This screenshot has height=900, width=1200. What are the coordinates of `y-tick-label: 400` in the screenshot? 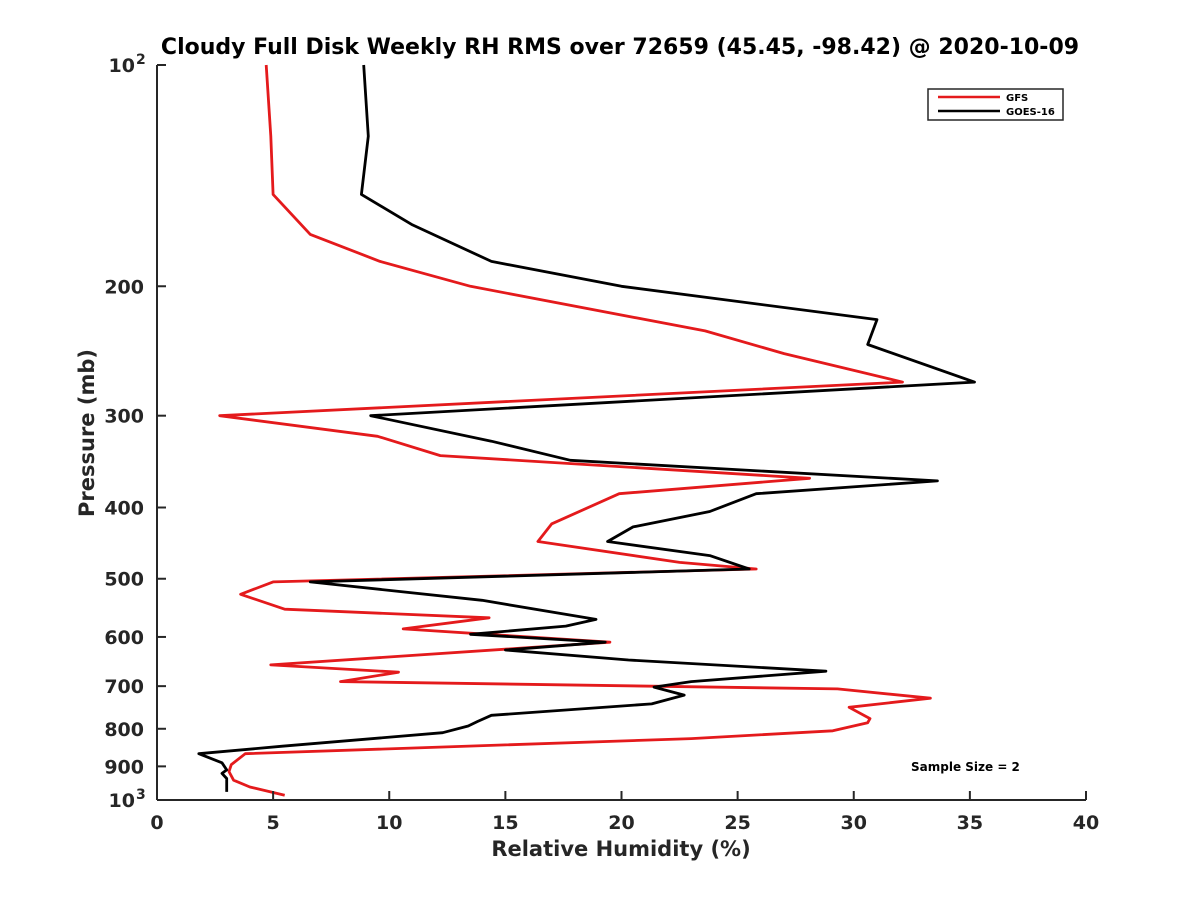 It's located at (124, 509).